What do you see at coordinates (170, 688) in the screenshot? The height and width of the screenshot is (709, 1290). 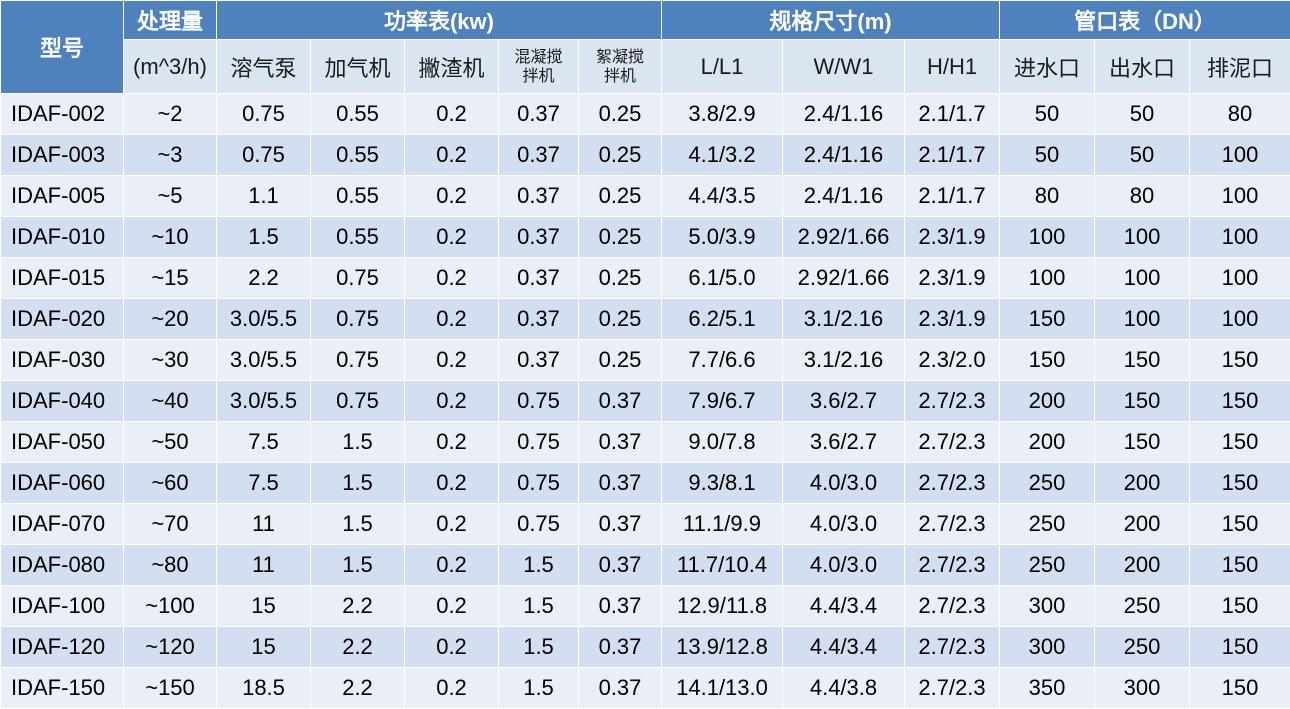 I see `table-cell: ~150` at bounding box center [170, 688].